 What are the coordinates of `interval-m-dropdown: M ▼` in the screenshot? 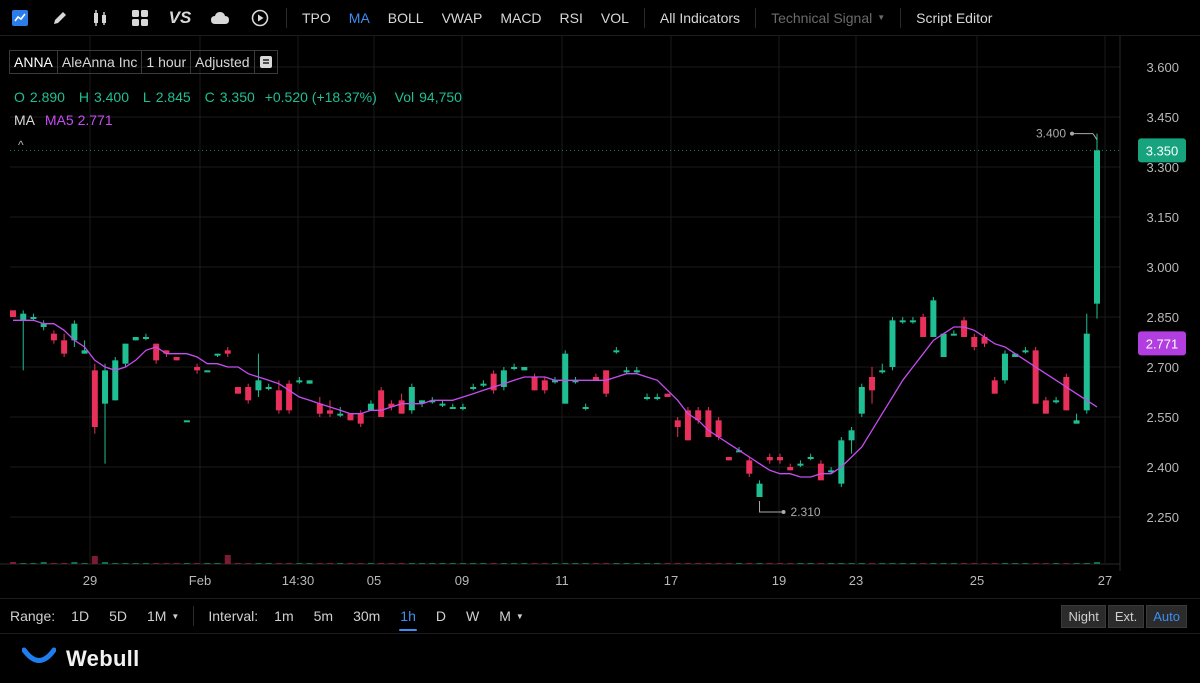 It's located at (511, 616).